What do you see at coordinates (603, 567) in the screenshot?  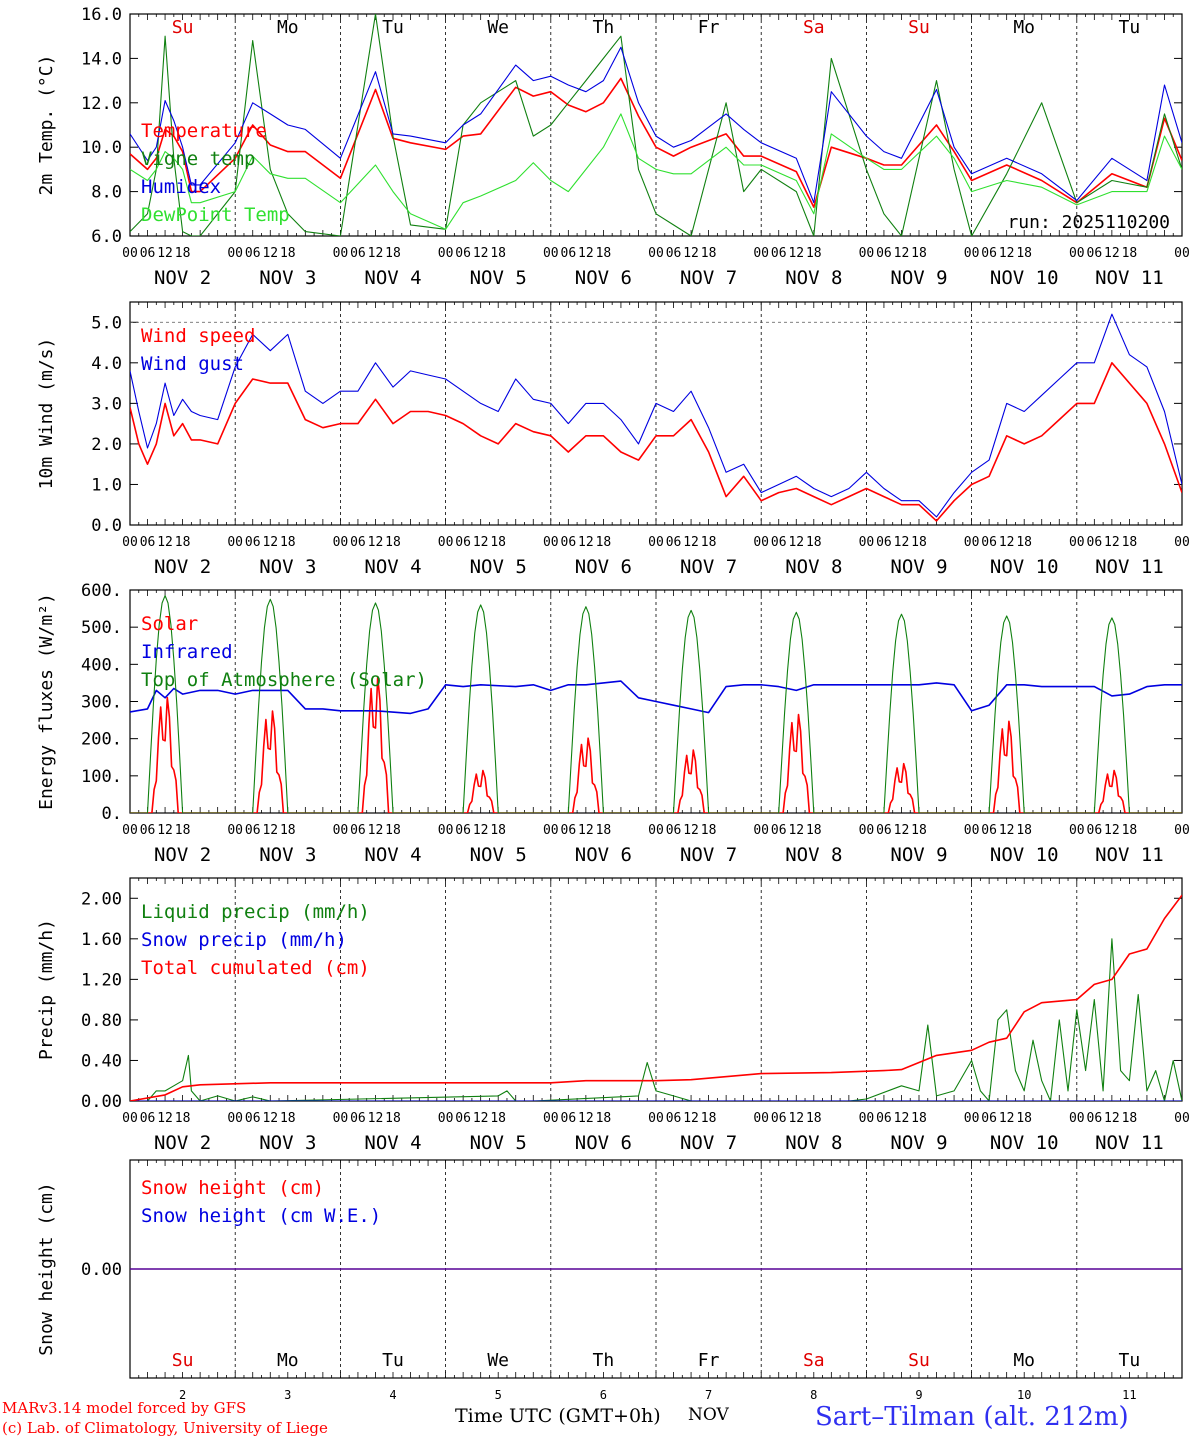 I see `date-label: NOV 6` at bounding box center [603, 567].